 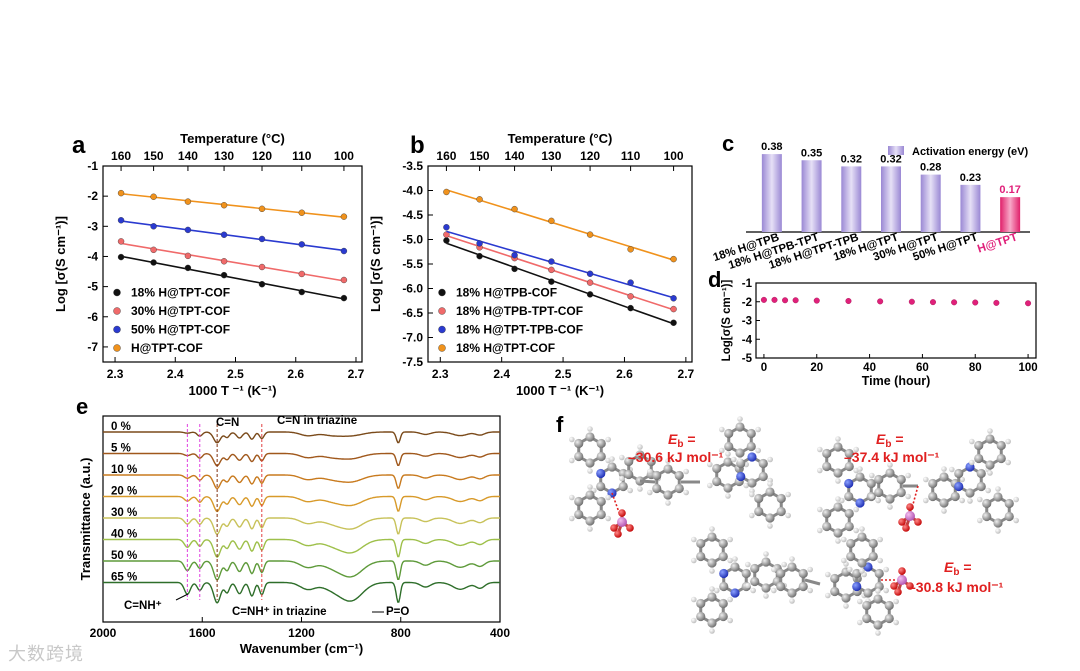 What do you see at coordinates (975, 368) in the screenshot?
I see `x-tick-label: 80` at bounding box center [975, 368].